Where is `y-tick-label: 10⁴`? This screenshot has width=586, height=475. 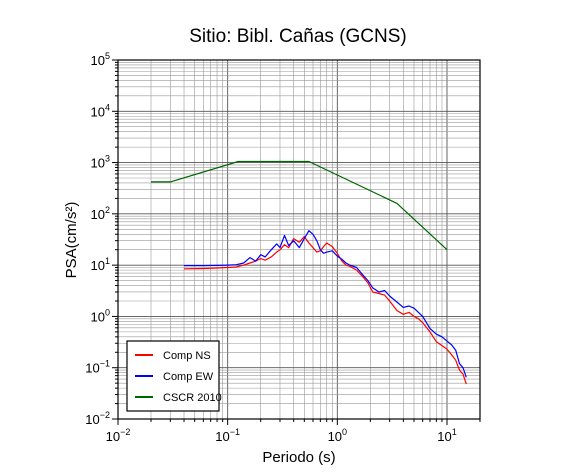 y-tick-label: 10⁴ is located at coordinates (100, 110).